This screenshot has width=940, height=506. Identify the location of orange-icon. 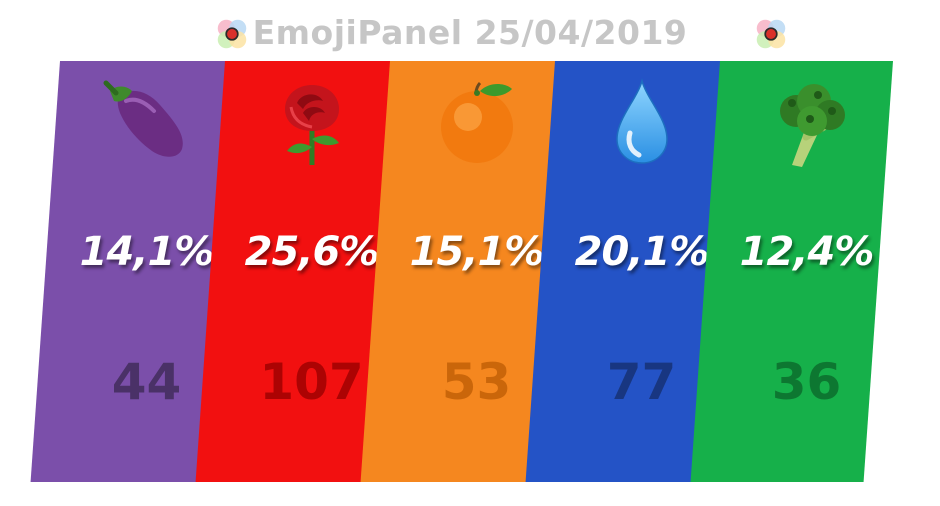
(476, 122).